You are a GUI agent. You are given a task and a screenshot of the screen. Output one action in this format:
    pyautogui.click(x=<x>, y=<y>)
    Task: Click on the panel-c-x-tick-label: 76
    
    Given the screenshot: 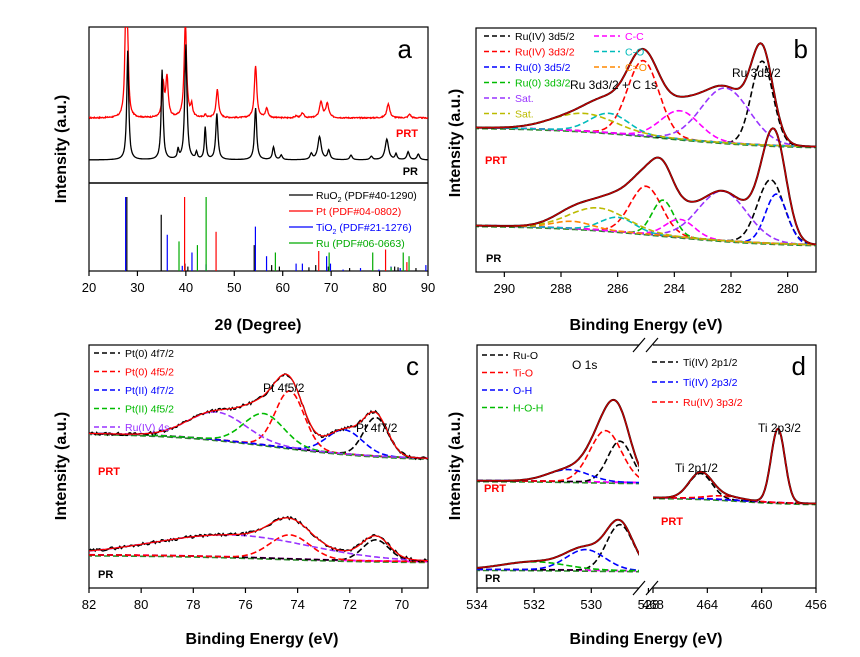 What is the action you would take?
    pyautogui.click(x=245, y=604)
    